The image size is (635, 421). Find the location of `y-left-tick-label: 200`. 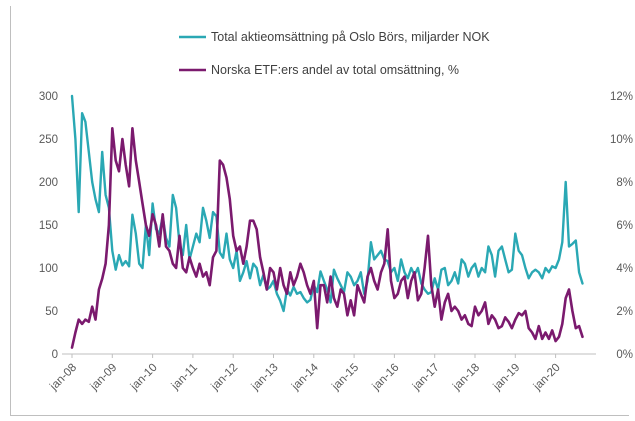

y-left-tick-label: 200 is located at coordinates (48, 183).